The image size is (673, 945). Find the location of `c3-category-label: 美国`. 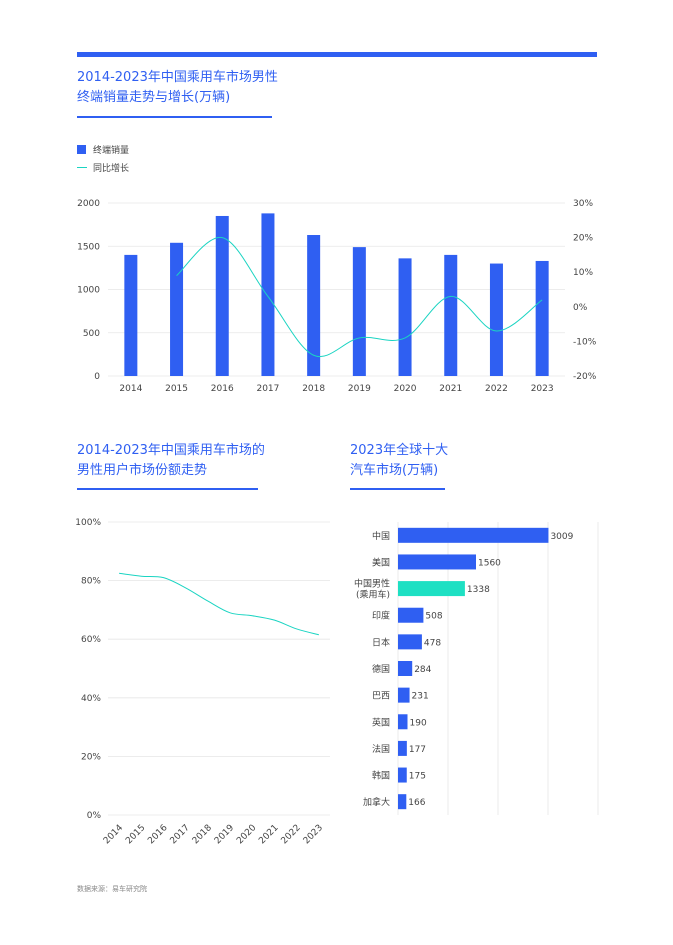

c3-category-label: 美国 is located at coordinates (381, 562).